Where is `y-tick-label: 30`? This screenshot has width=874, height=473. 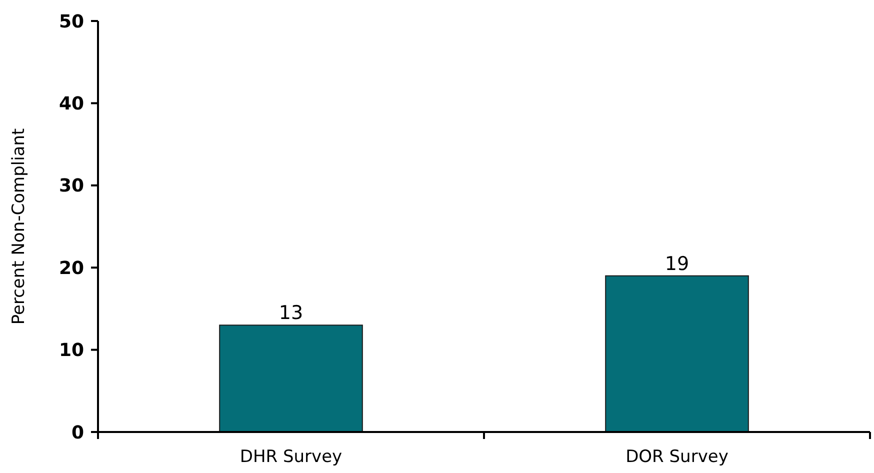 y-tick-label: 30 is located at coordinates (71, 186).